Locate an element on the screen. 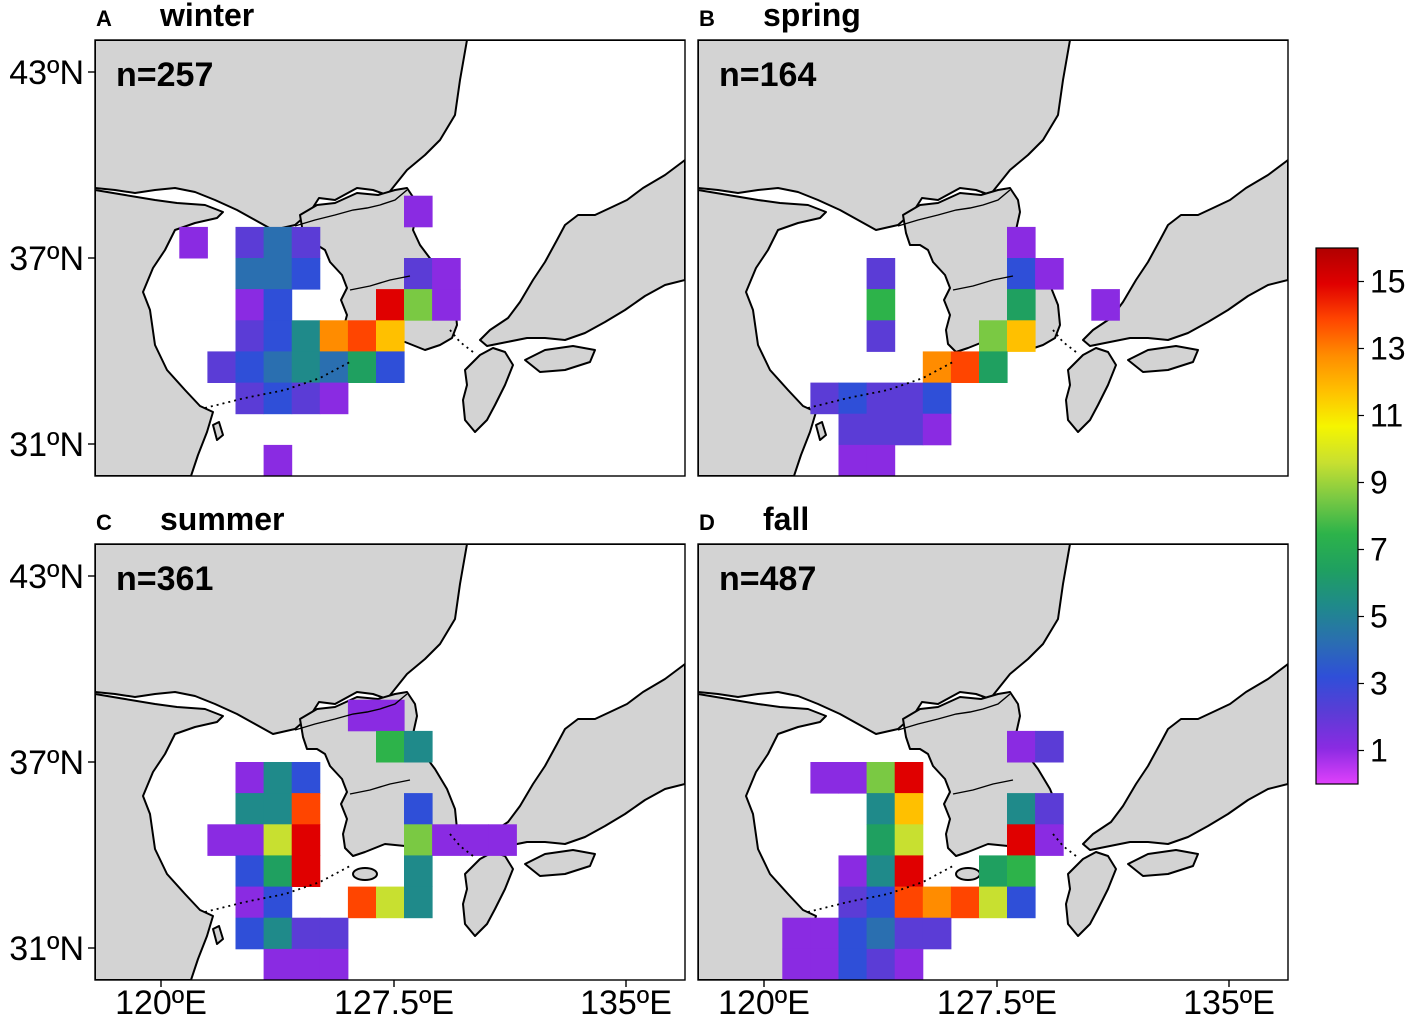 The width and height of the screenshot is (1417, 1020). panel-title: winter is located at coordinates (206, 16).